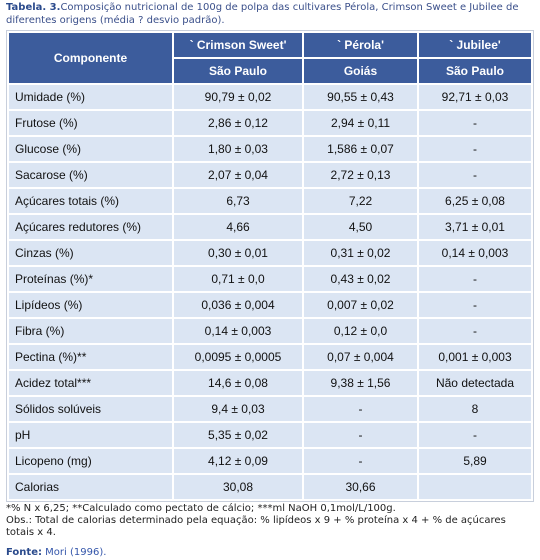 Image resolution: width=540 pixels, height=560 pixels. I want to click on table-row: Glucose (%) 1,80 ± 0,03 1,586 ± 0,07-, so click(270, 149).